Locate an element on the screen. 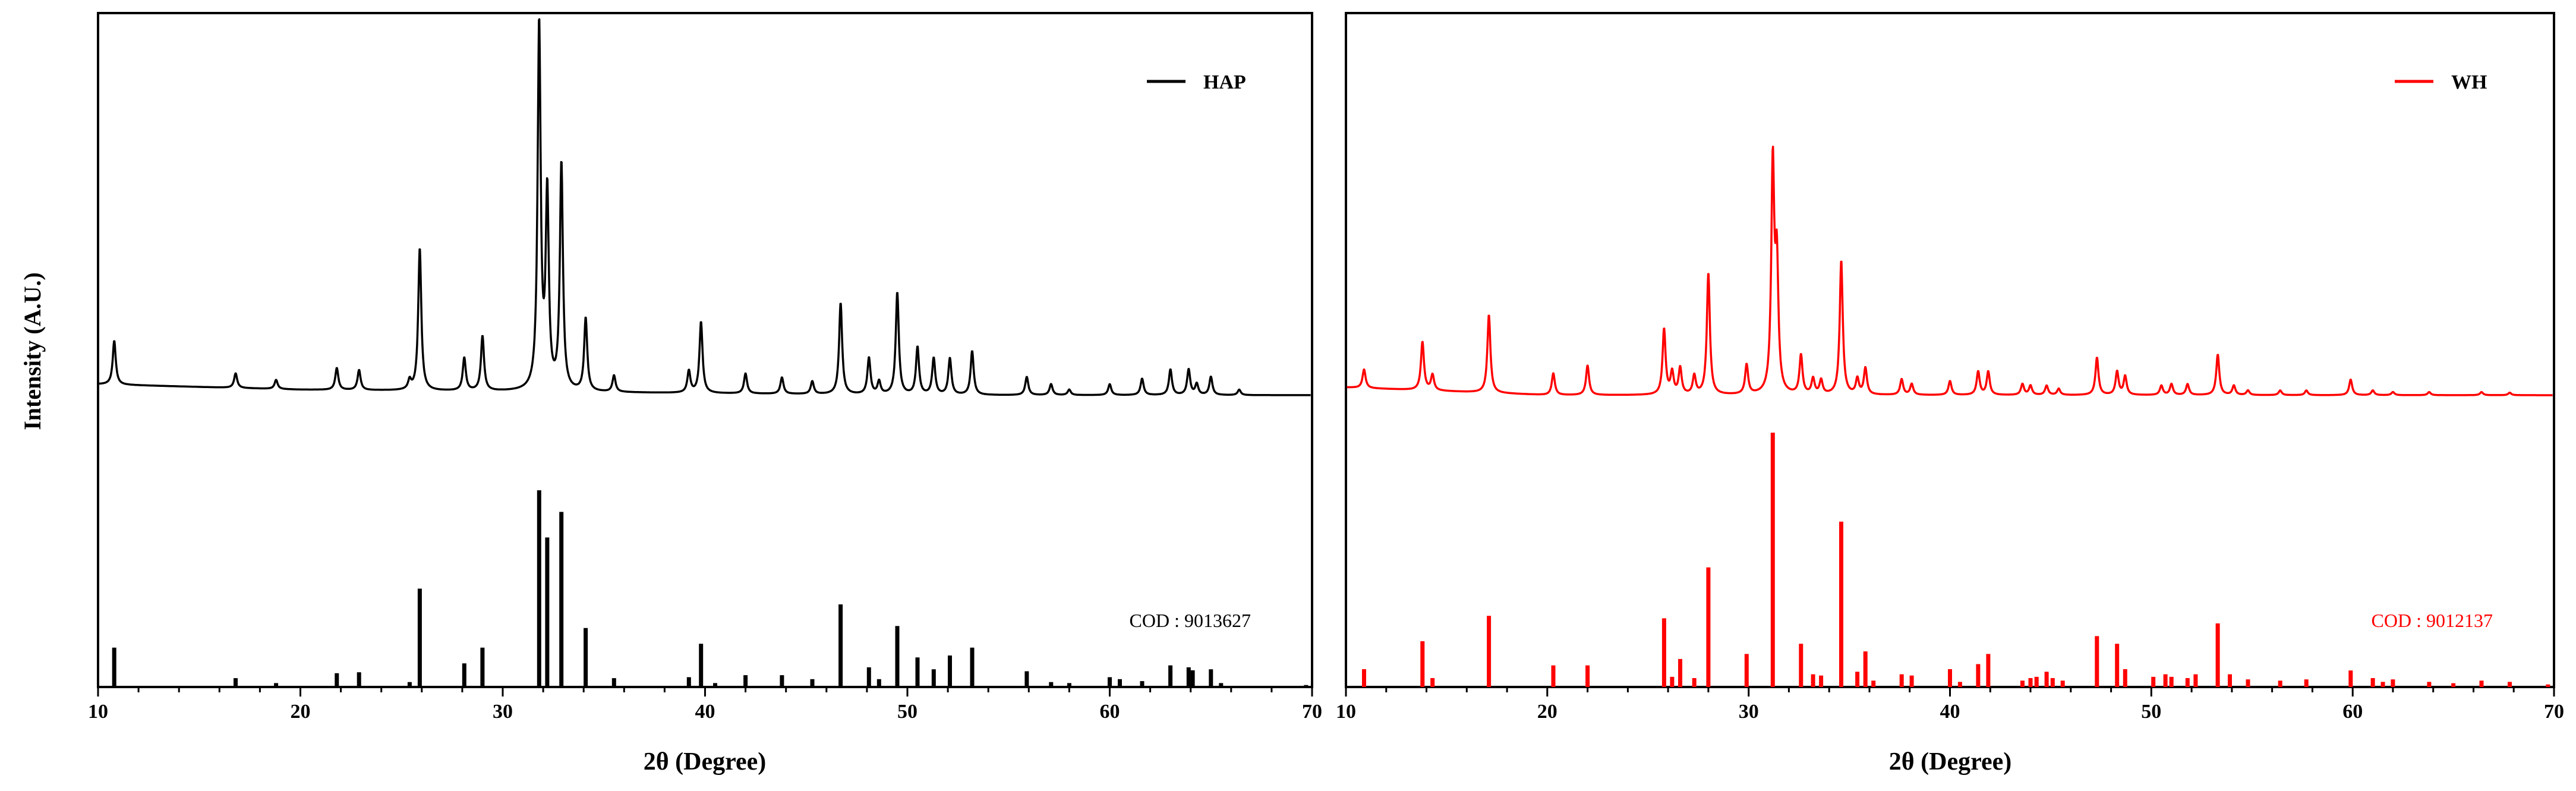 This screenshot has height=791, width=2576. legend-label-hap: HAP is located at coordinates (1225, 82).